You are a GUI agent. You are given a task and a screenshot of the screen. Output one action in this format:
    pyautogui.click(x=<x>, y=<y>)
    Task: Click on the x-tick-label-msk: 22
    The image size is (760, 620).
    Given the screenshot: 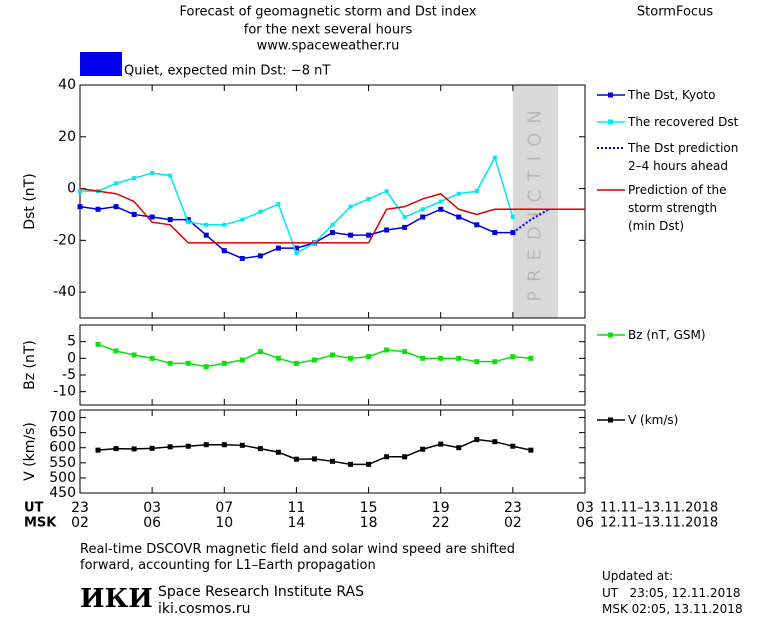 What is the action you would take?
    pyautogui.click(x=441, y=523)
    